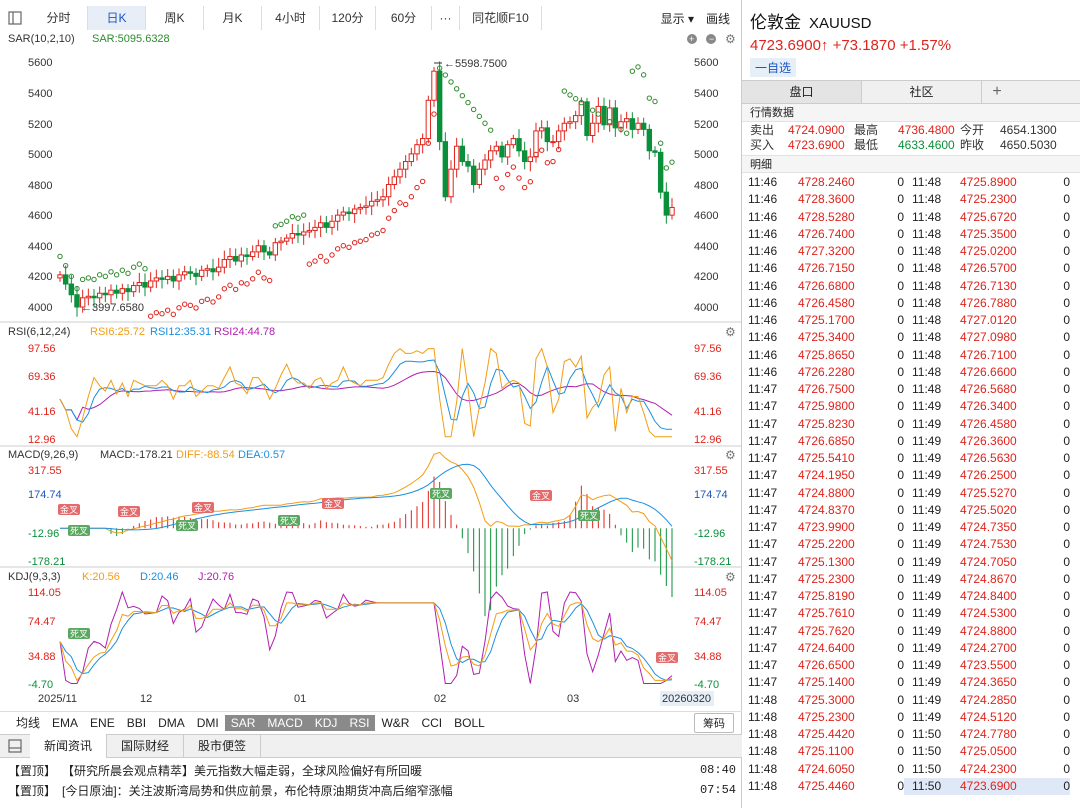  What do you see at coordinates (573, 699) in the screenshot?
I see `x-tick: 03` at bounding box center [573, 699].